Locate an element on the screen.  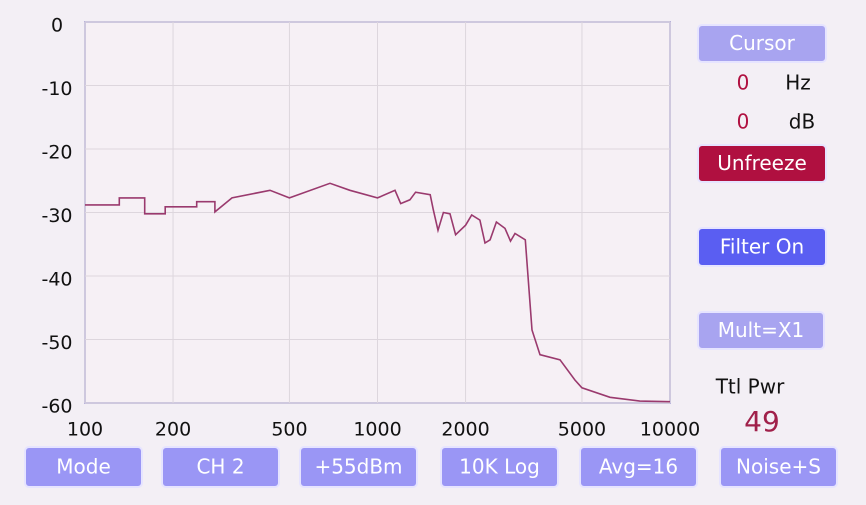
x-tick-label: 500 is located at coordinates (289, 430).